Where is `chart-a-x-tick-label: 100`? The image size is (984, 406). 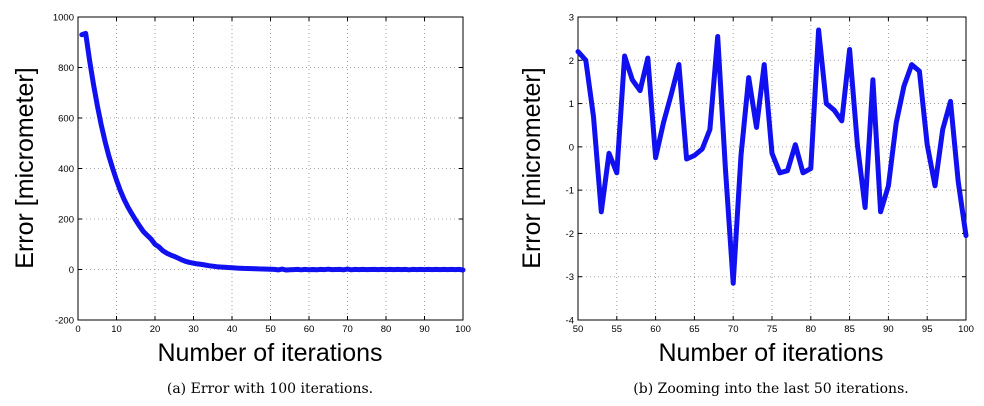 chart-a-x-tick-label: 100 is located at coordinates (463, 329).